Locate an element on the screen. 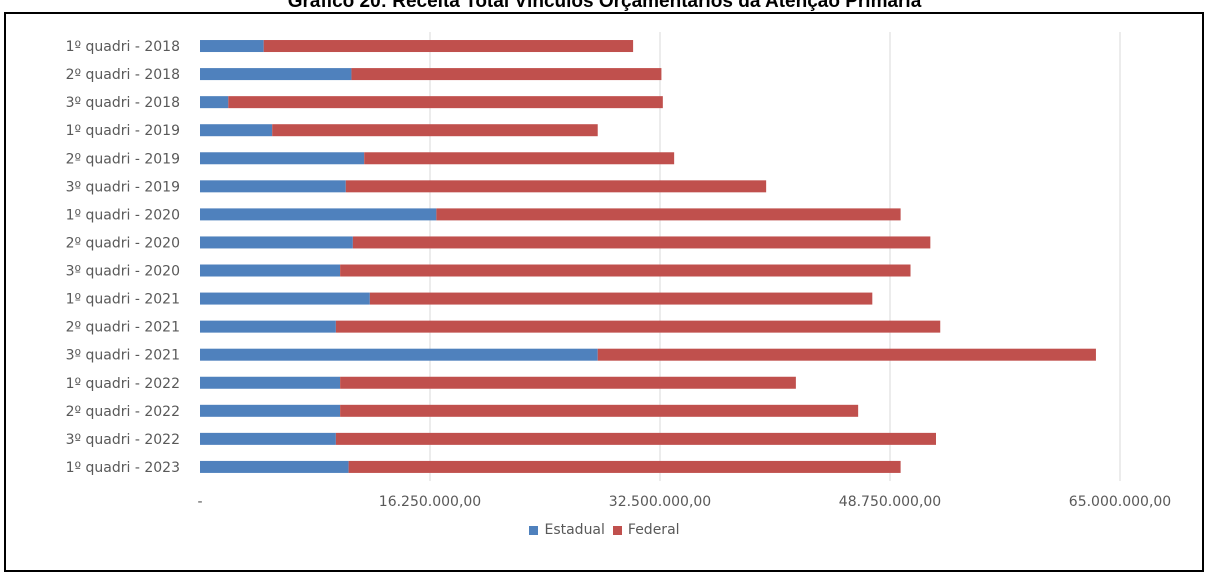 The width and height of the screenshot is (1209, 572). category-label: 3º quadri - 2021 is located at coordinates (123, 356).